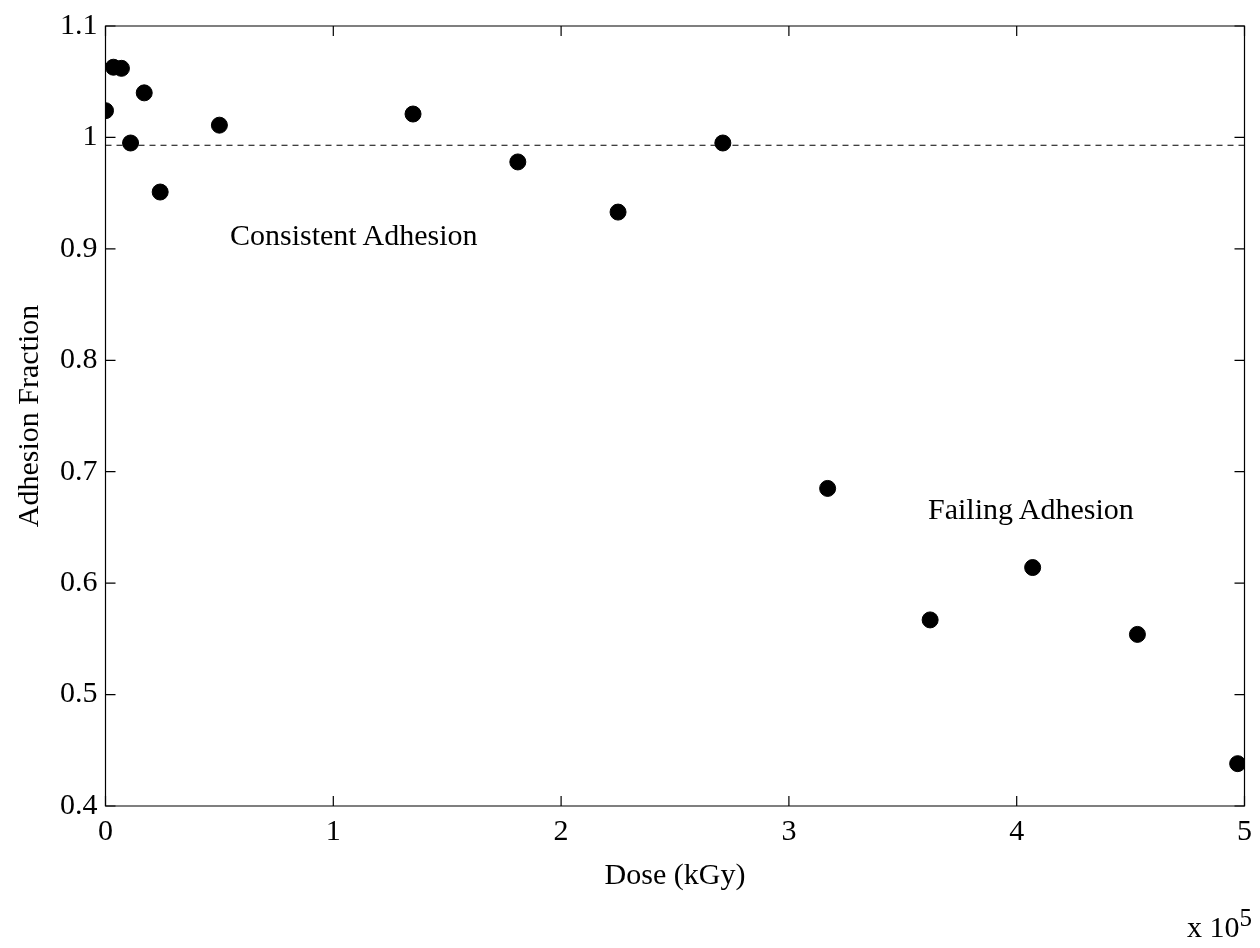 The image size is (1260, 948). Describe the element at coordinates (79, 358) in the screenshot. I see `y-tick-label: 0.8` at that location.